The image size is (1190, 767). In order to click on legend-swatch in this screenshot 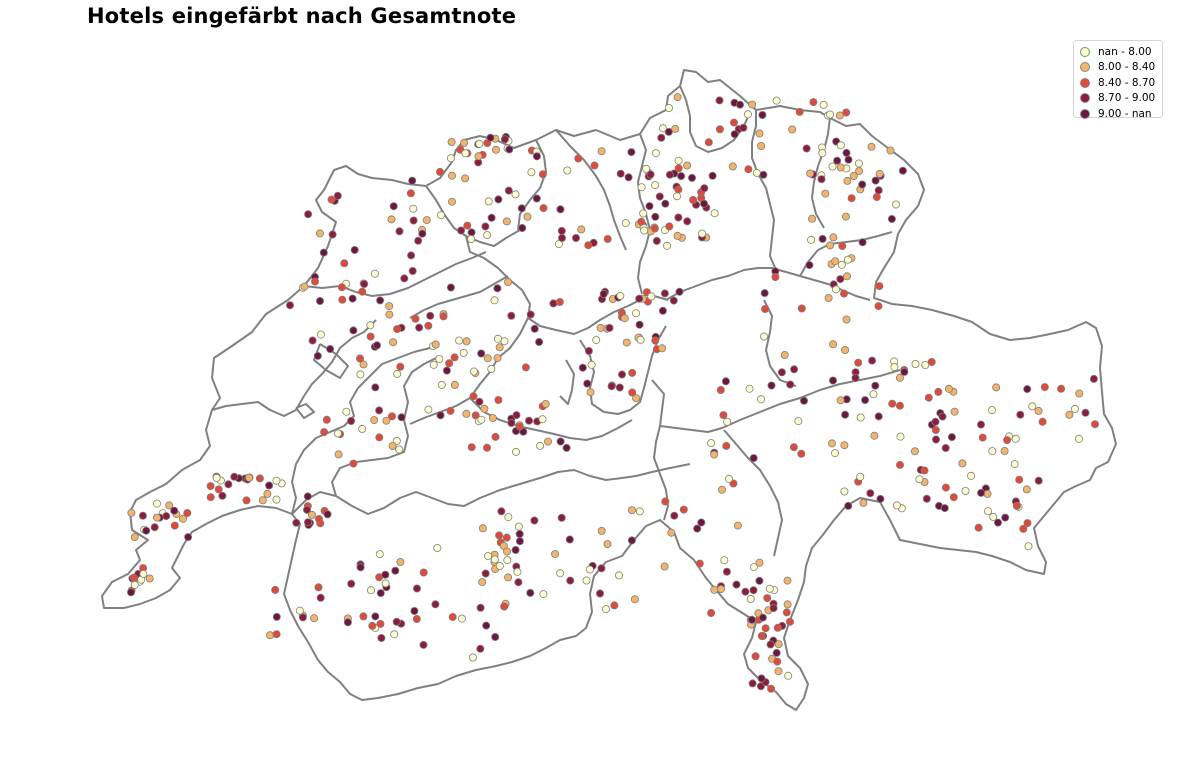, I will do `click(1085, 51)`.